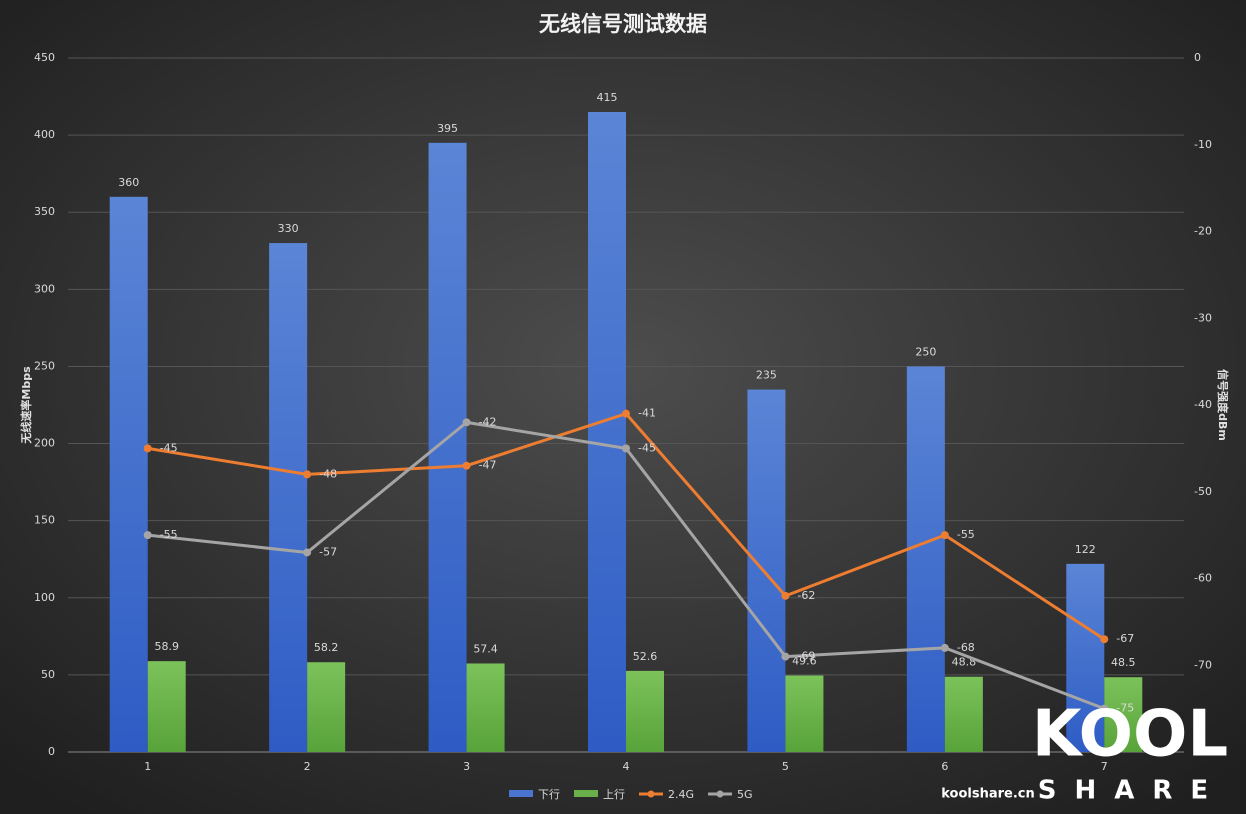 The width and height of the screenshot is (1246, 814). What do you see at coordinates (607, 97) in the screenshot?
I see `data-label: 415` at bounding box center [607, 97].